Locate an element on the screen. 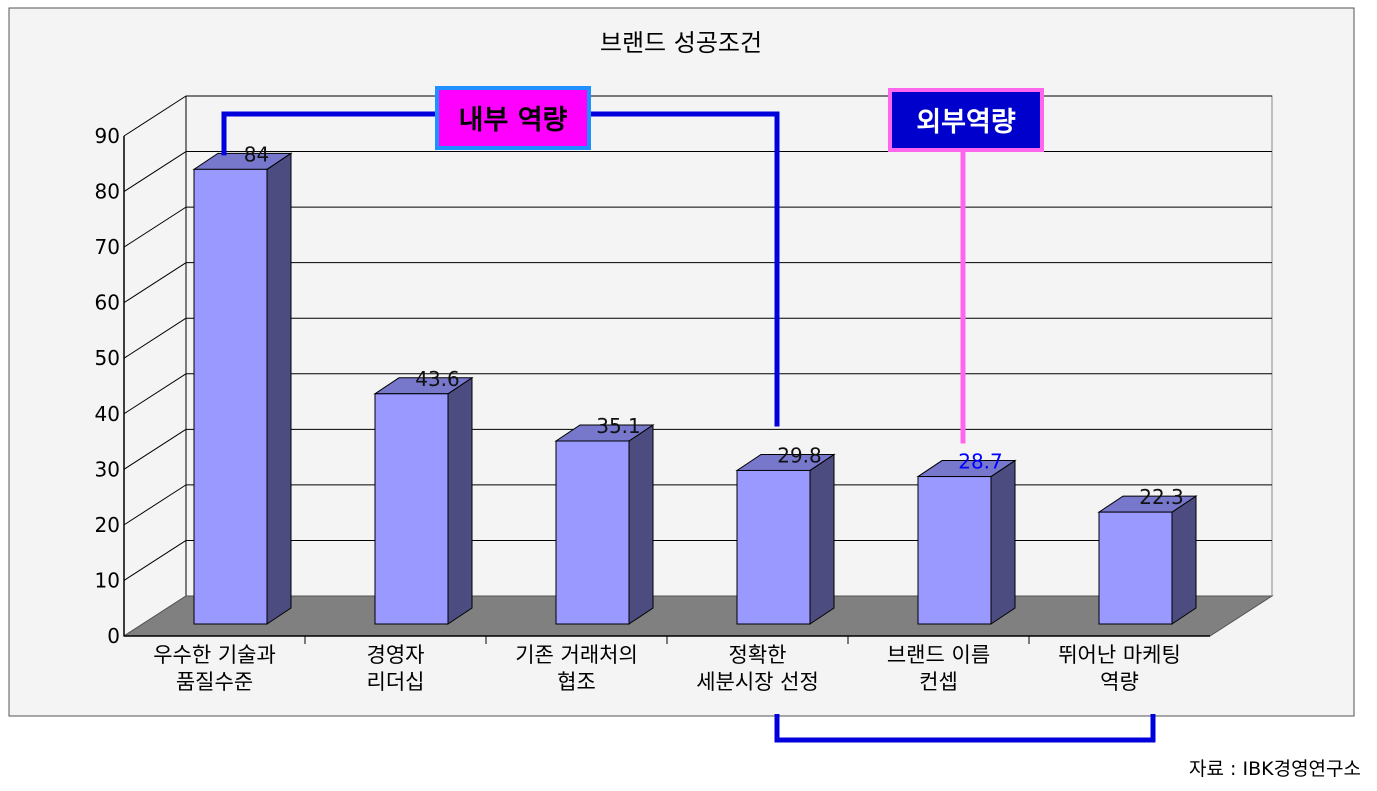 The image size is (1377, 791). x-tick-label: 우수한 기술과 is located at coordinates (214, 655).